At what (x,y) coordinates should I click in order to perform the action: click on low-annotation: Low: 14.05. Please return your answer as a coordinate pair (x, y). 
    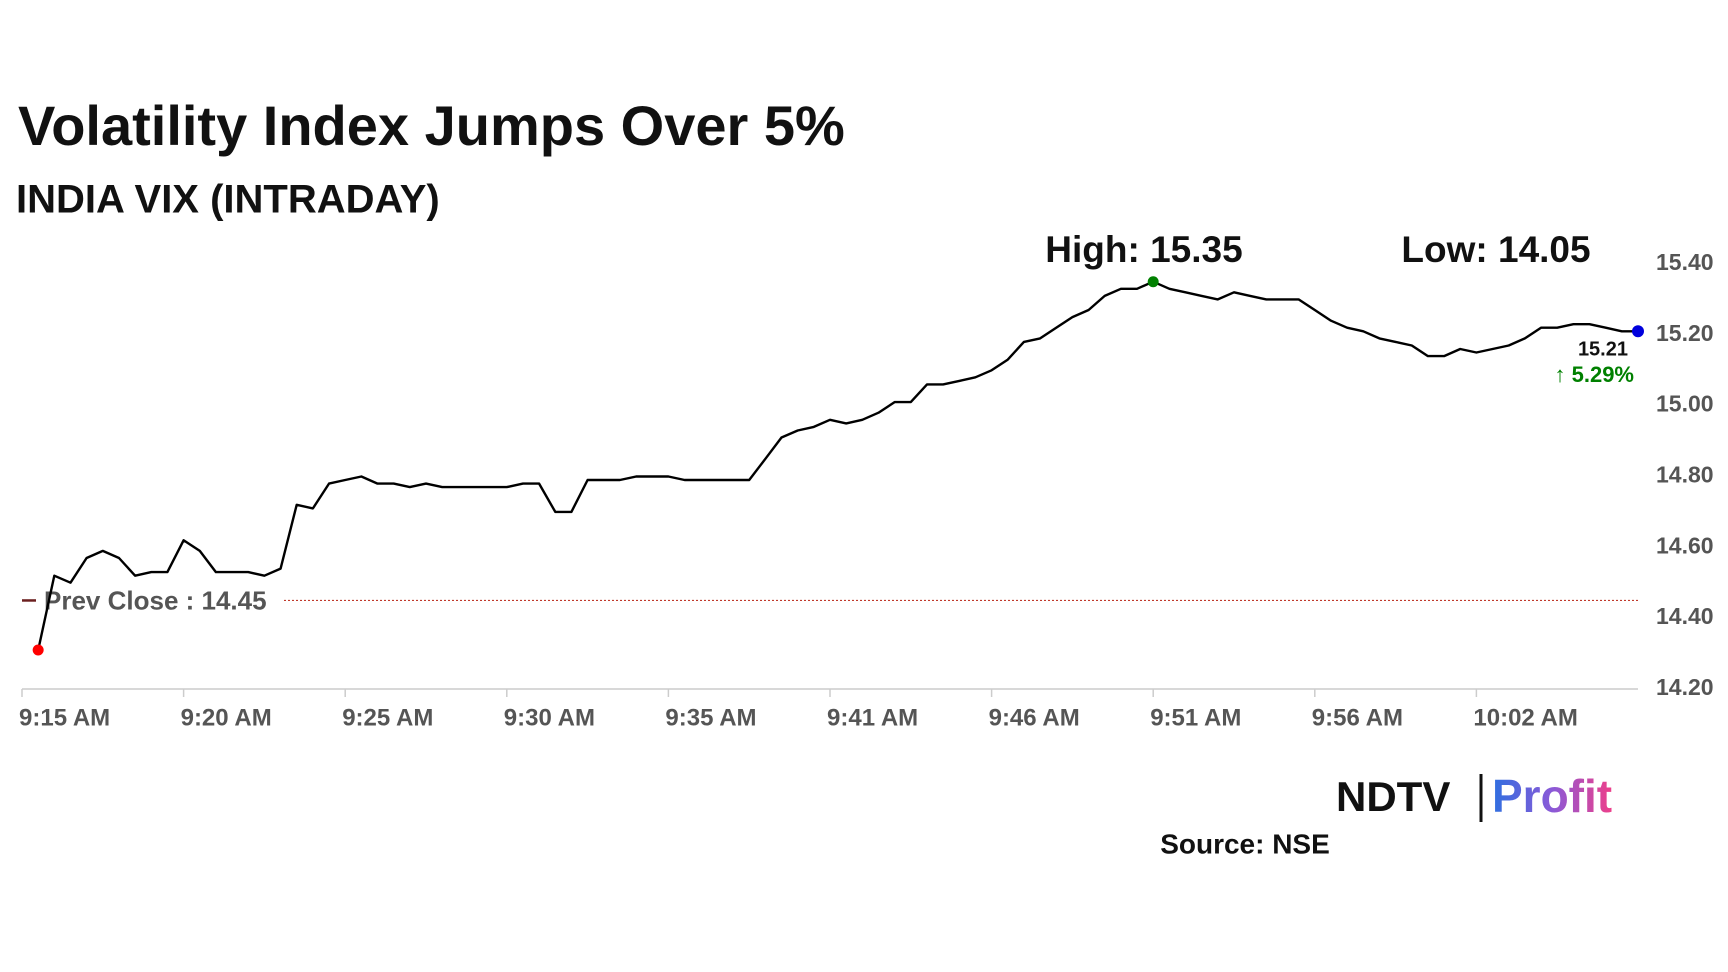
    Looking at the image, I should click on (1495, 249).